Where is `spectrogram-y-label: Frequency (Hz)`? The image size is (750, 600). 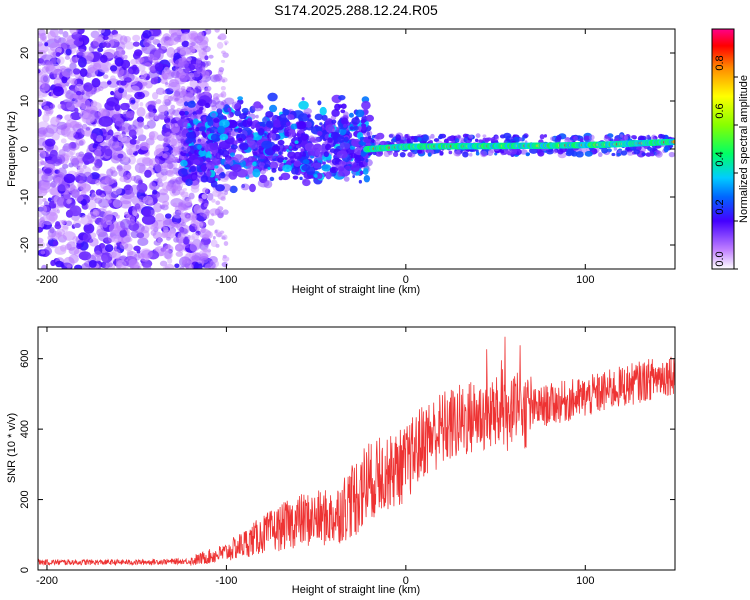 spectrogram-y-label: Frequency (Hz) is located at coordinates (12, 149).